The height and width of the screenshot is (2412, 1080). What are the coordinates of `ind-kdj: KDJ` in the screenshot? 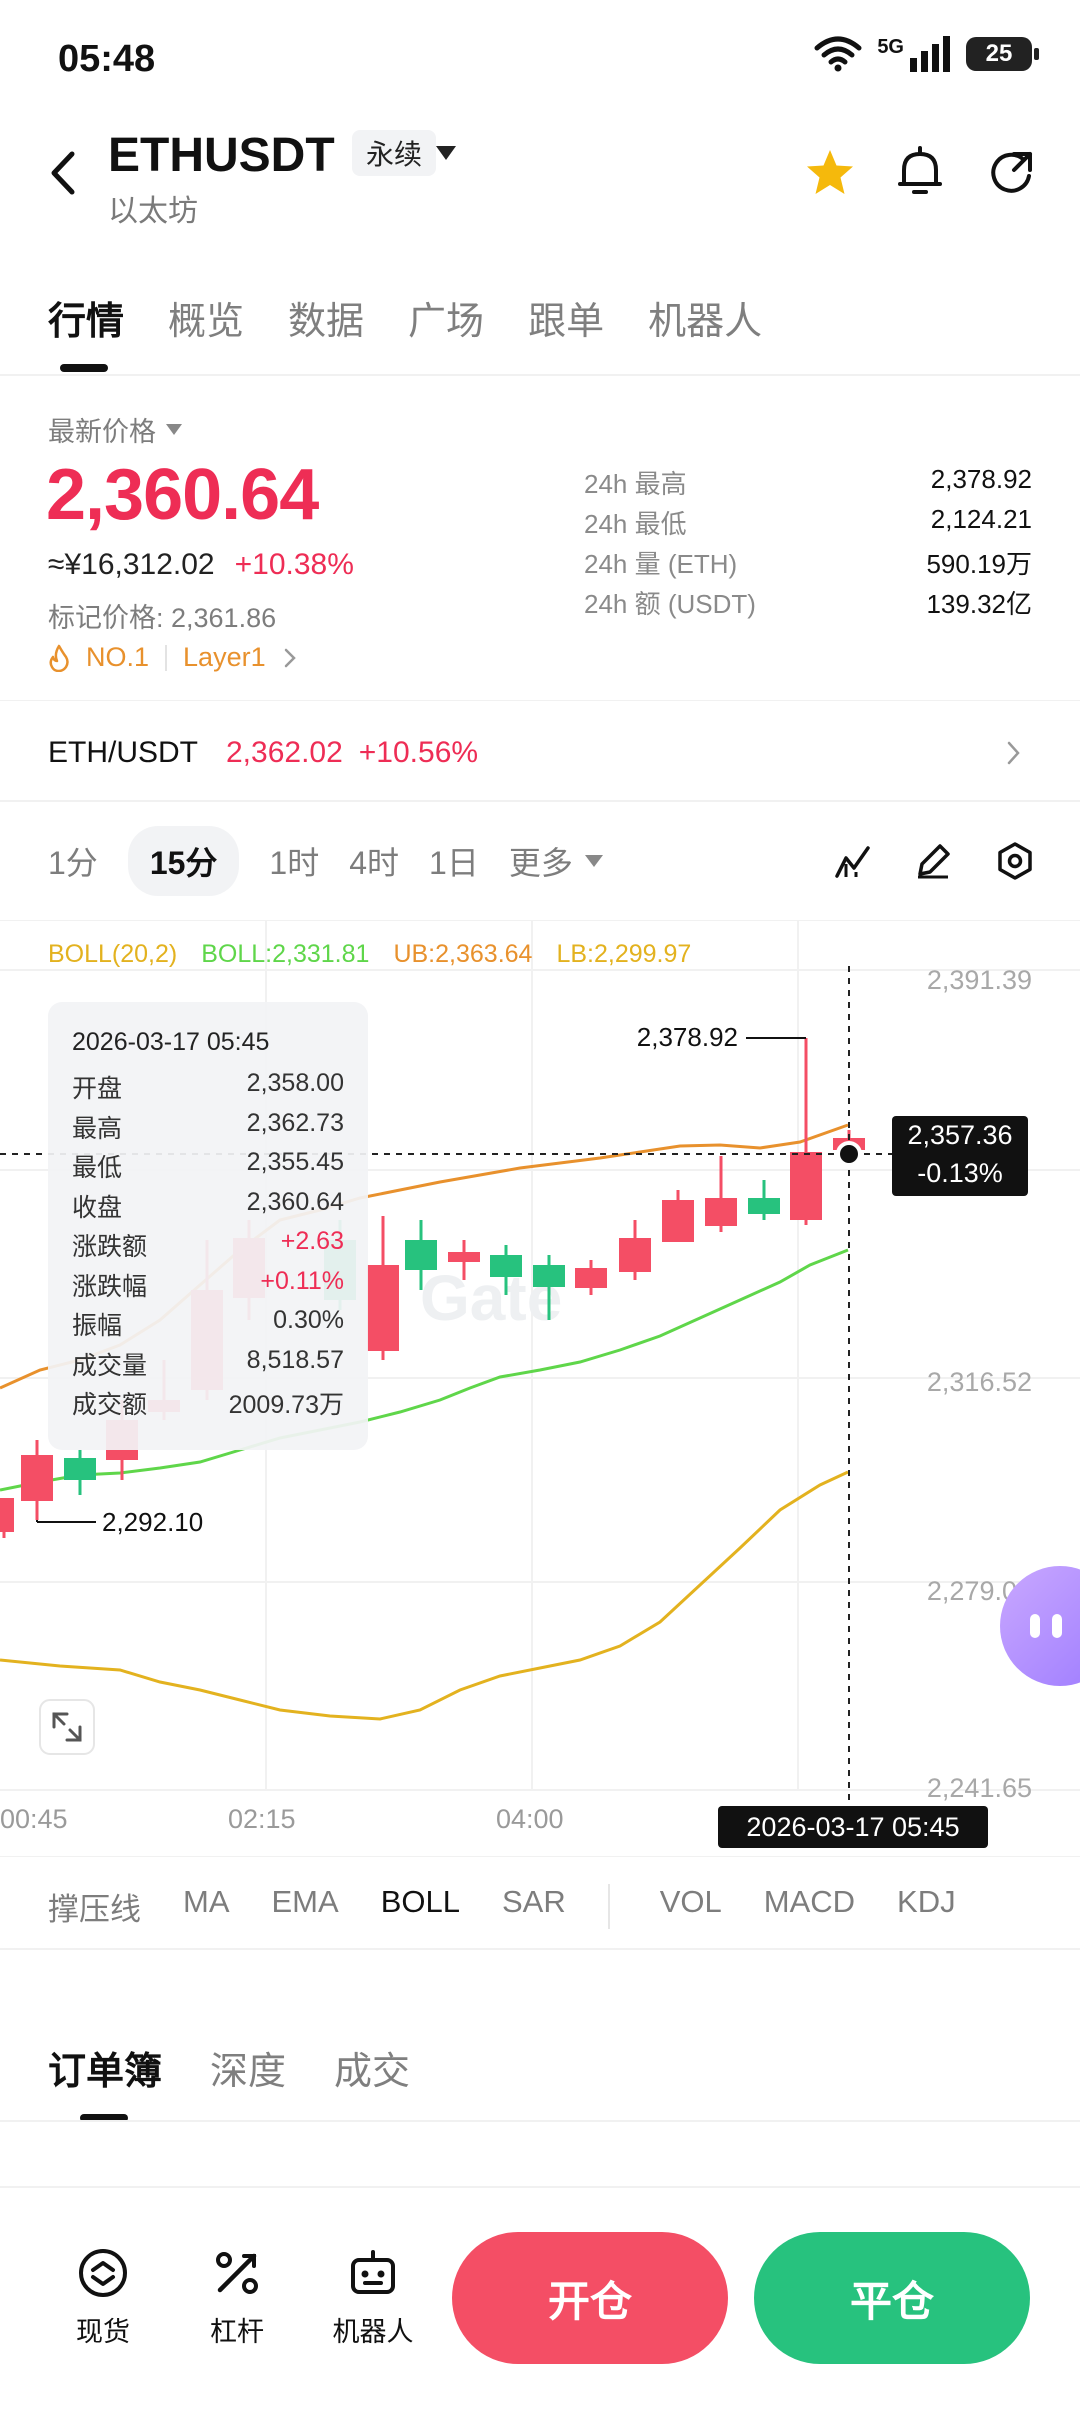 It's located at (926, 1901).